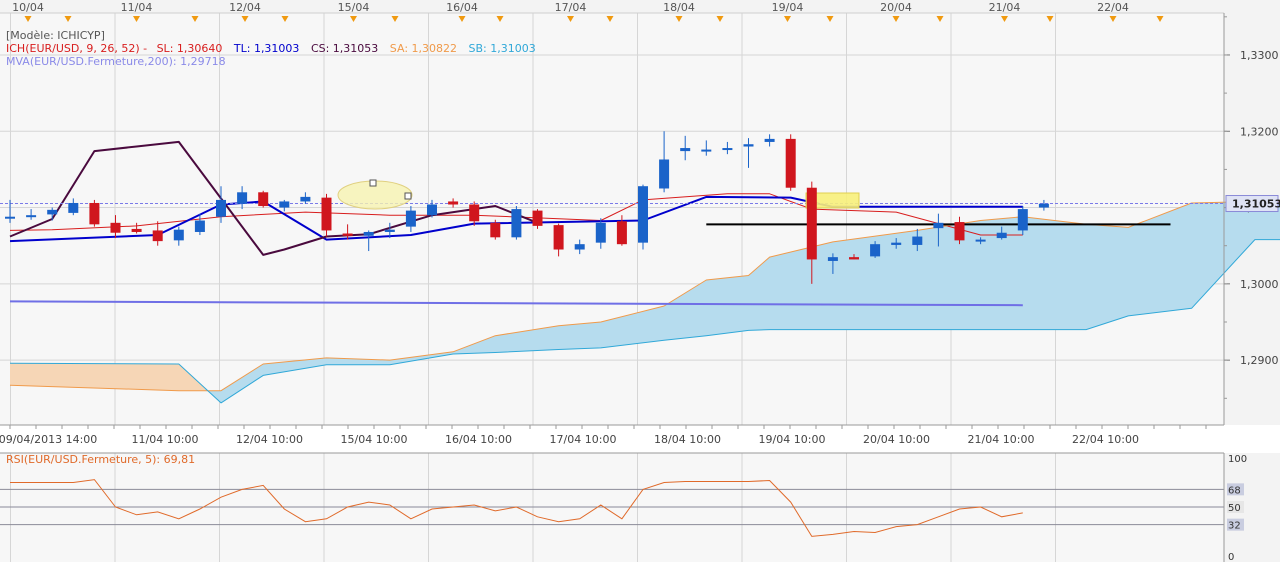 This screenshot has height=566, width=1280. Describe the element at coordinates (516, 303) in the screenshot. I see `series-mva` at that location.